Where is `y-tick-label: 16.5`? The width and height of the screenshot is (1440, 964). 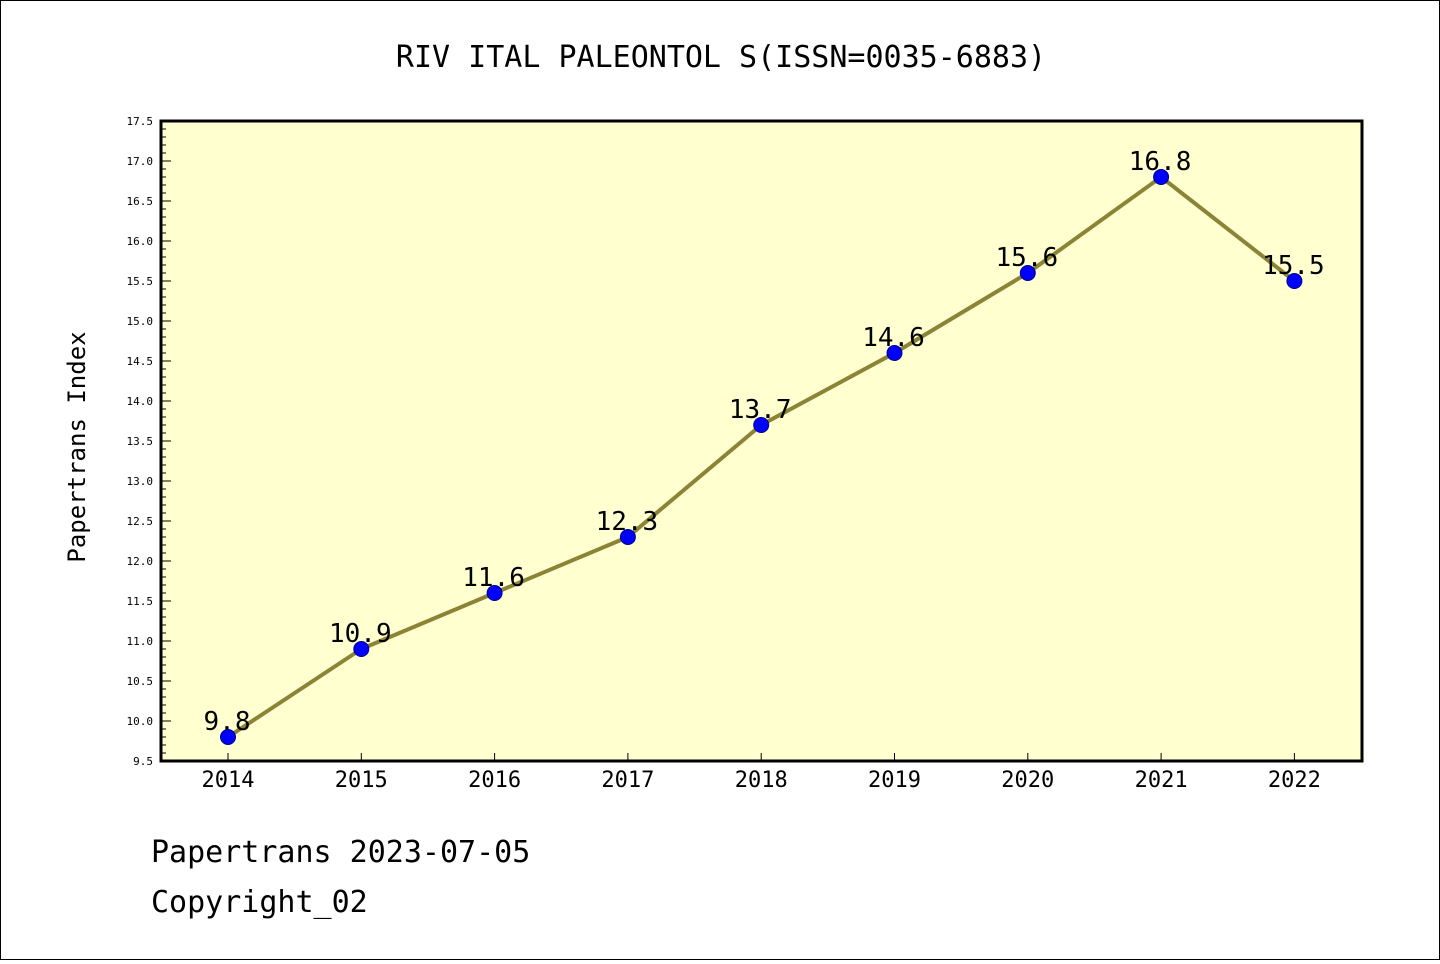 y-tick-label: 16.5 is located at coordinates (140, 201).